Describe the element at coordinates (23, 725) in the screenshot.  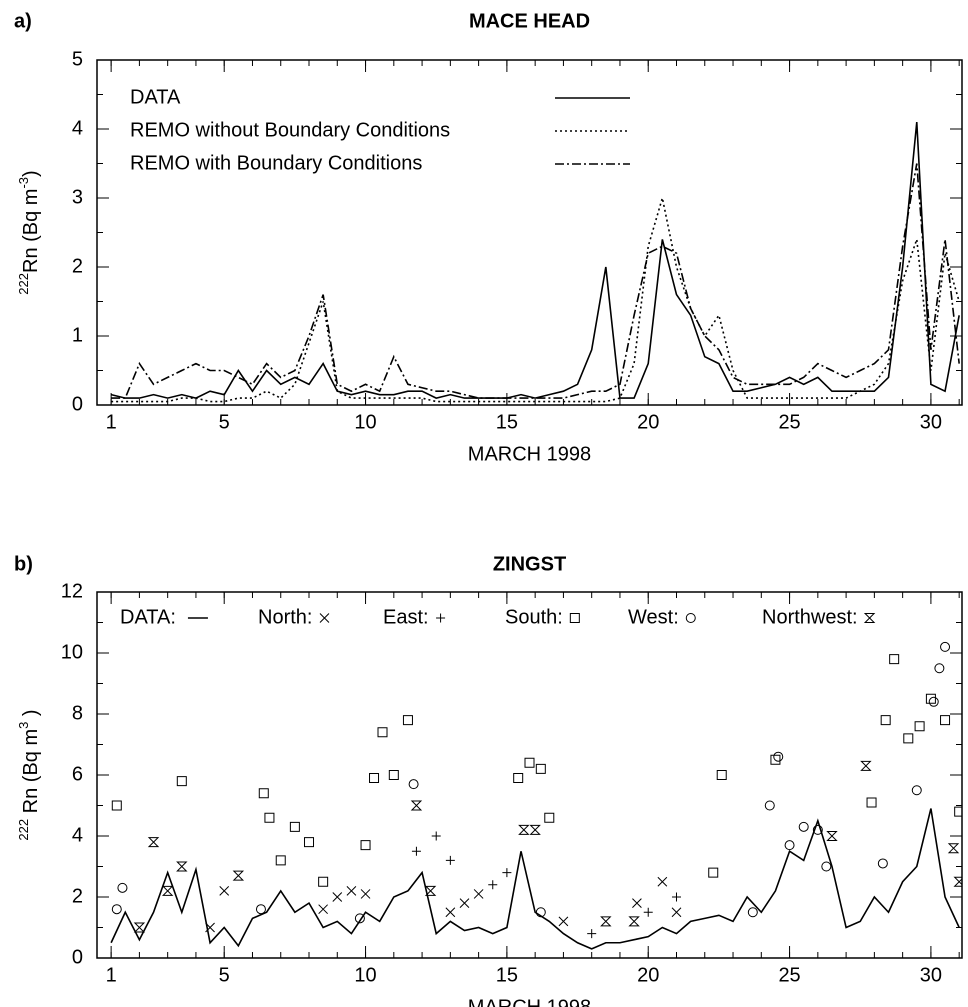
I see `y-title-exponent: 3` at that location.